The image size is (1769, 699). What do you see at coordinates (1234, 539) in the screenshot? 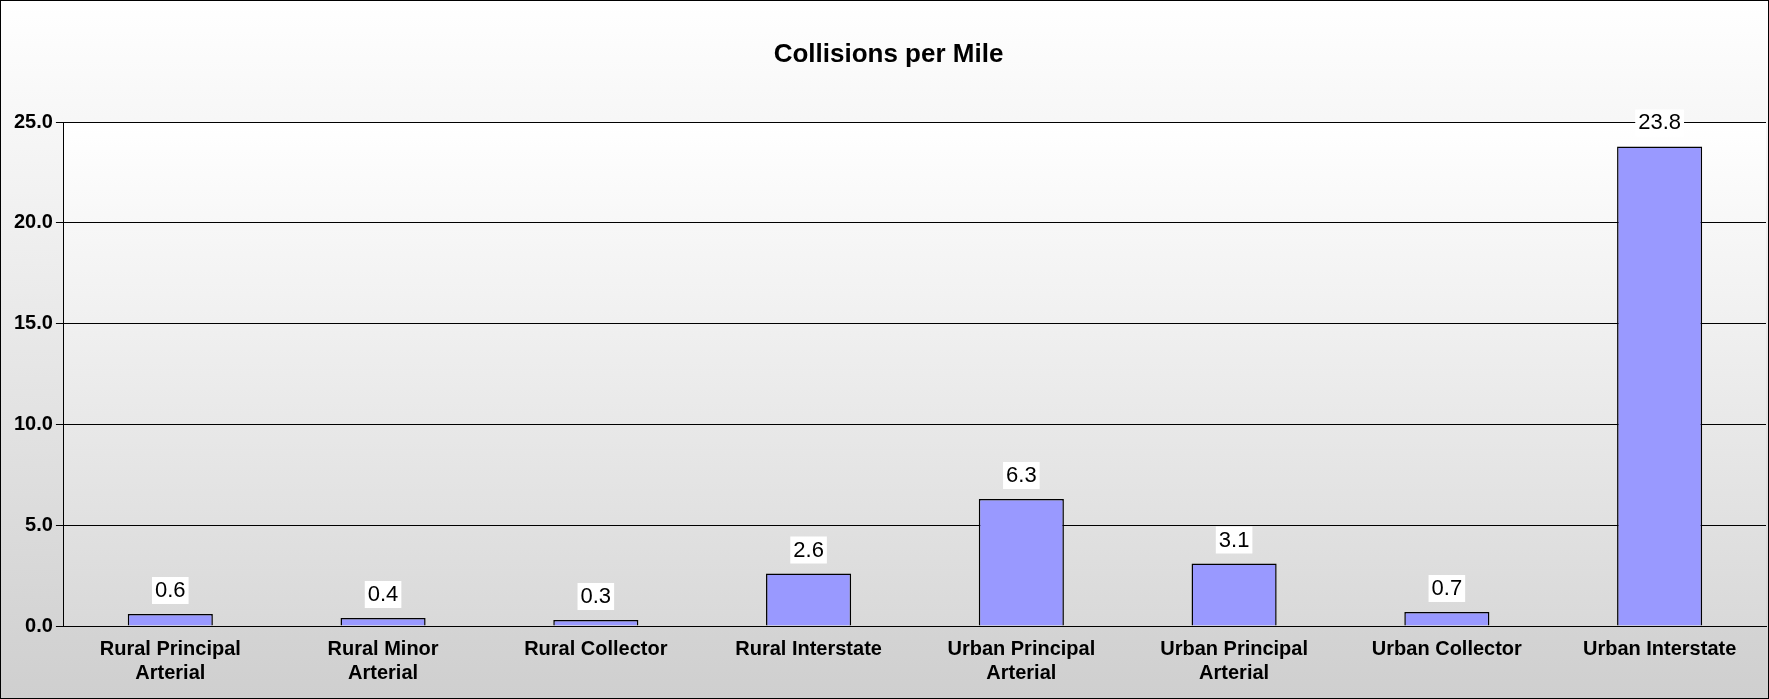
I see `data-label: 3.1` at bounding box center [1234, 539].